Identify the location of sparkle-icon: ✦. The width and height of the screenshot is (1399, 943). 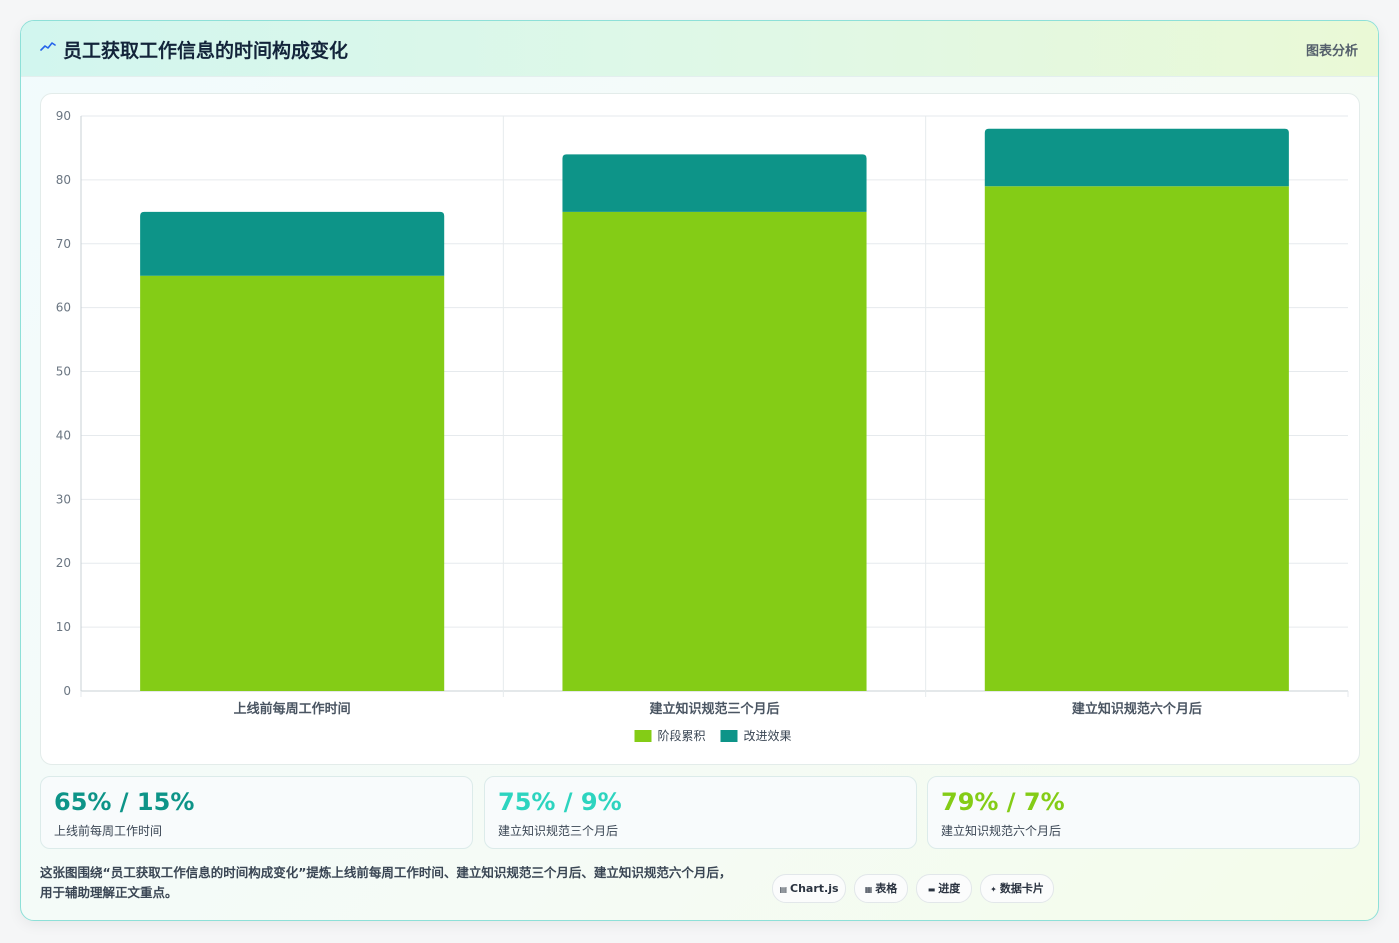
(993, 889).